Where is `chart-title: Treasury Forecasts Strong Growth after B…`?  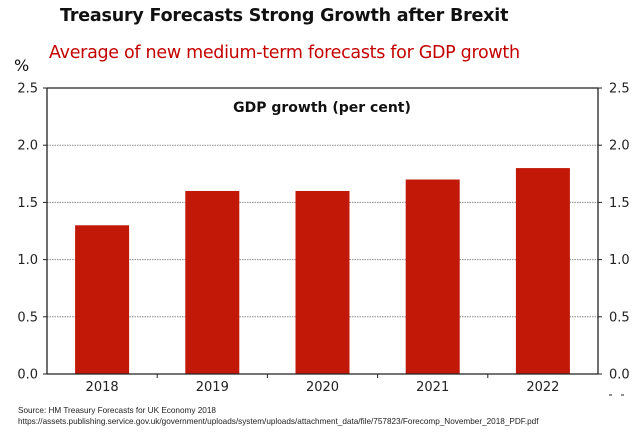
chart-title: Treasury Forecasts Strong Growth after B… is located at coordinates (284, 16).